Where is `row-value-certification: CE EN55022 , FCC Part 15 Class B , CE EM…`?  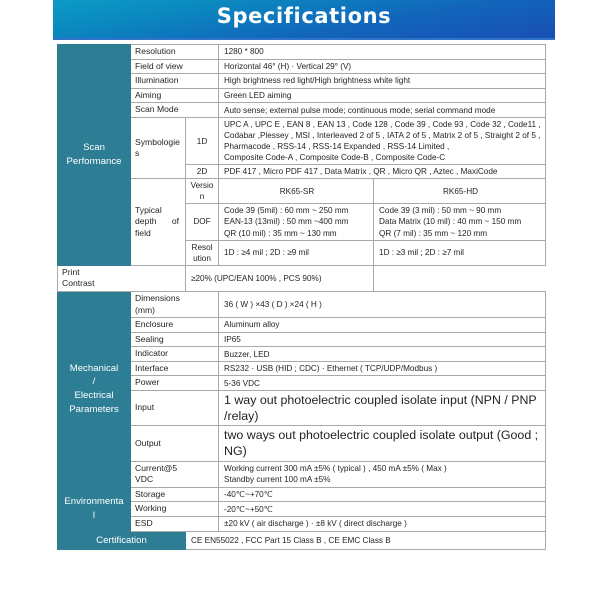
row-value-certification: CE EN55022 , FCC Part 15 Class B , CE EM… is located at coordinates (365, 540).